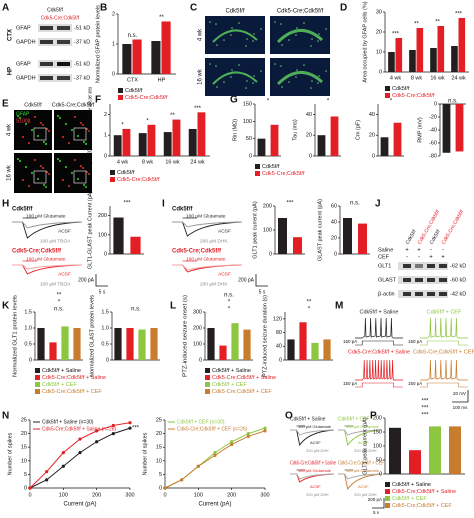  I want to click on label: GLAST, so click(387, 280).